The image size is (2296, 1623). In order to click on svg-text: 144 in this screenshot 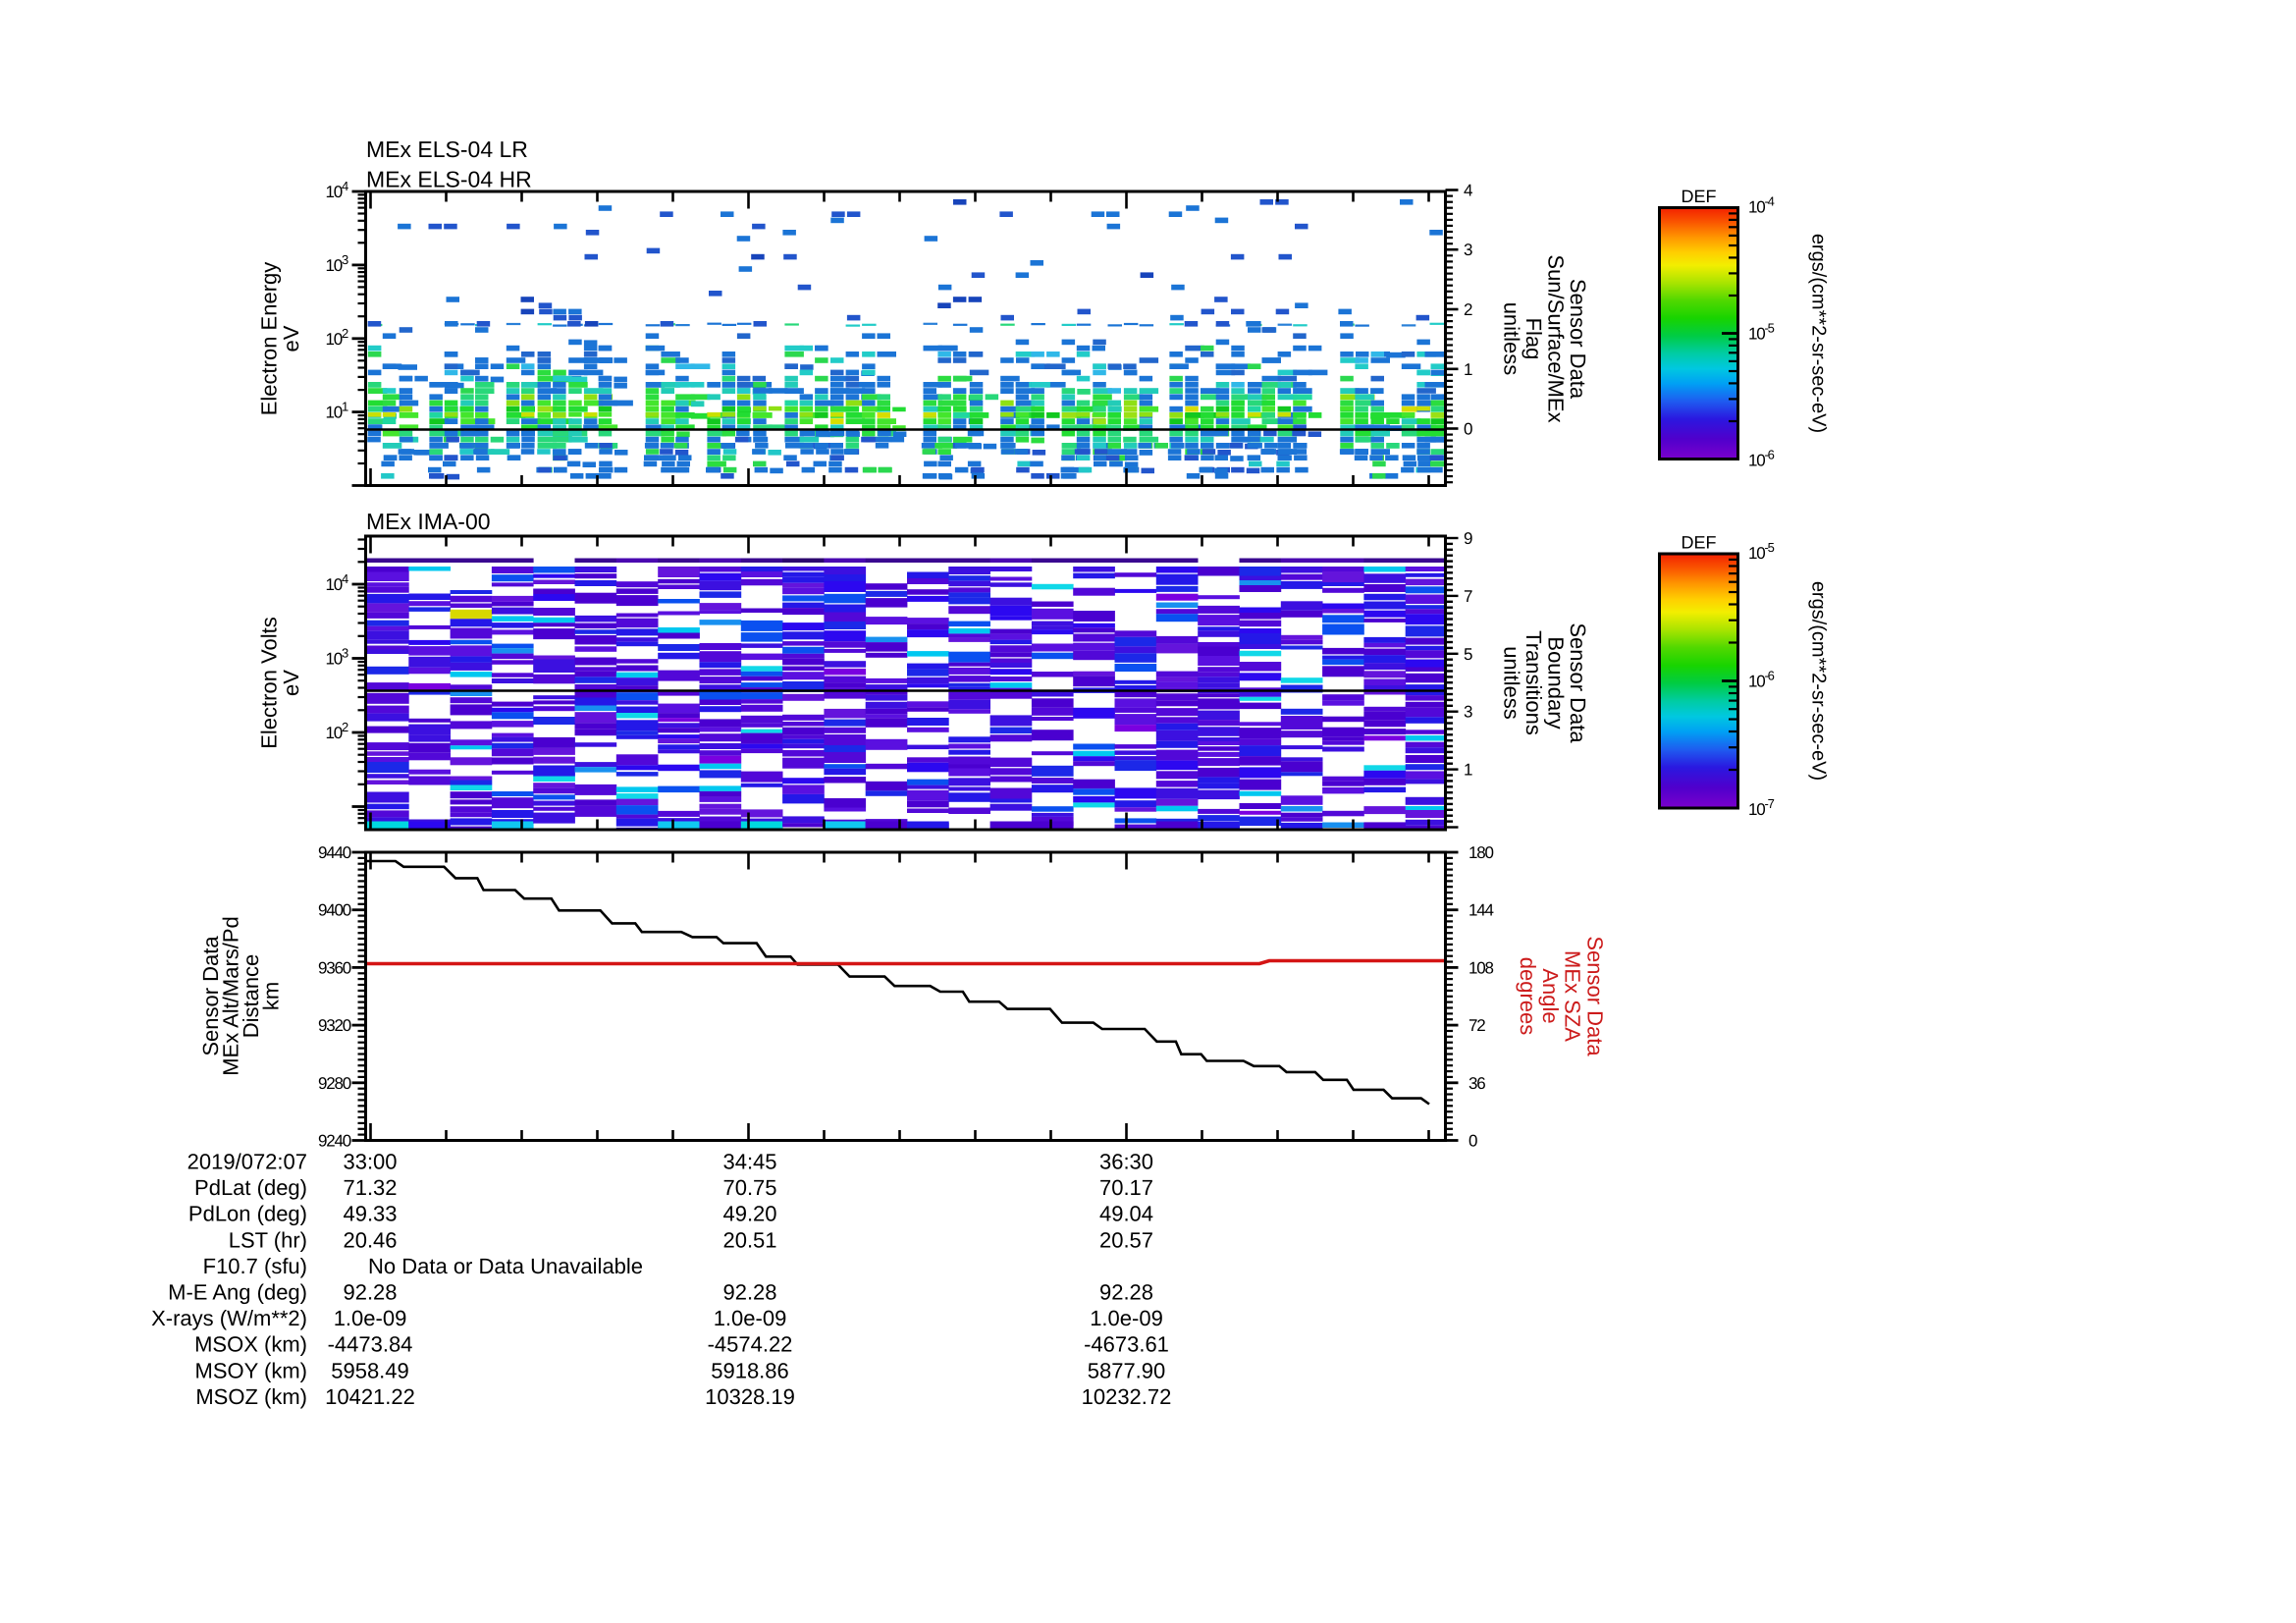, I will do `click(1481, 910)`.